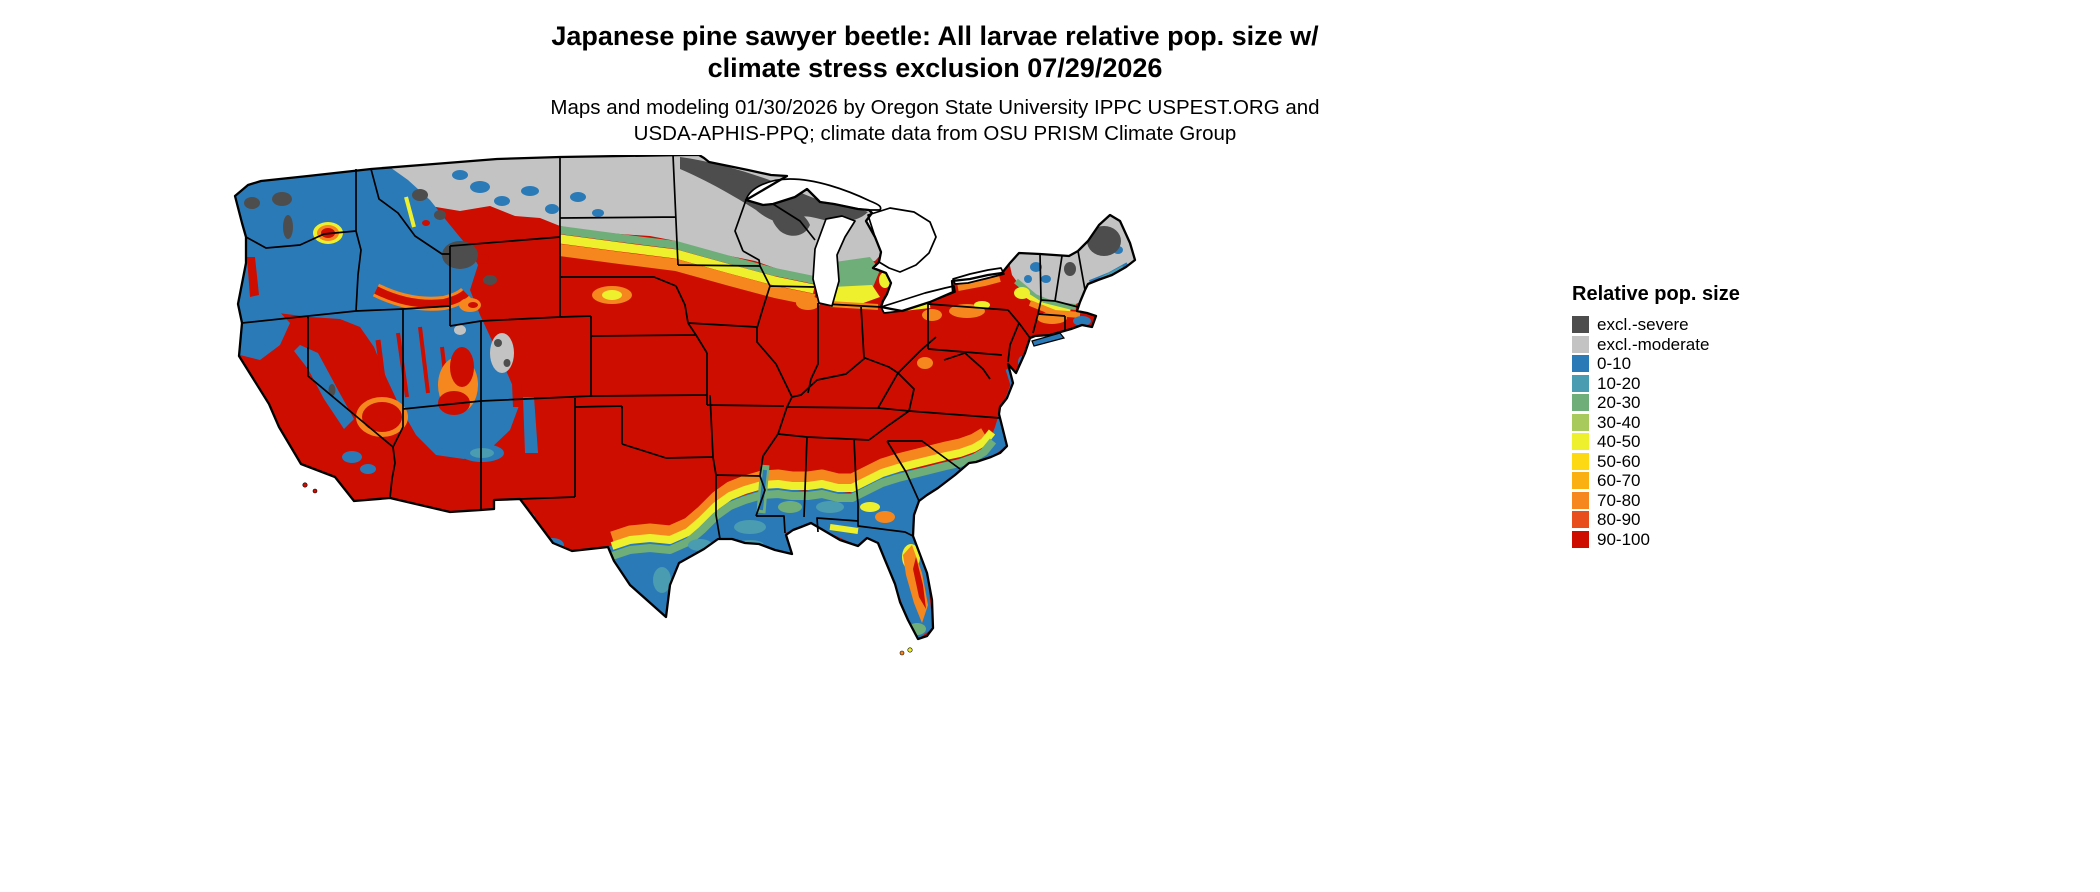 This screenshot has width=2100, height=892. Describe the element at coordinates (830, 507) in the screenshot. I see `ga-teal` at that location.